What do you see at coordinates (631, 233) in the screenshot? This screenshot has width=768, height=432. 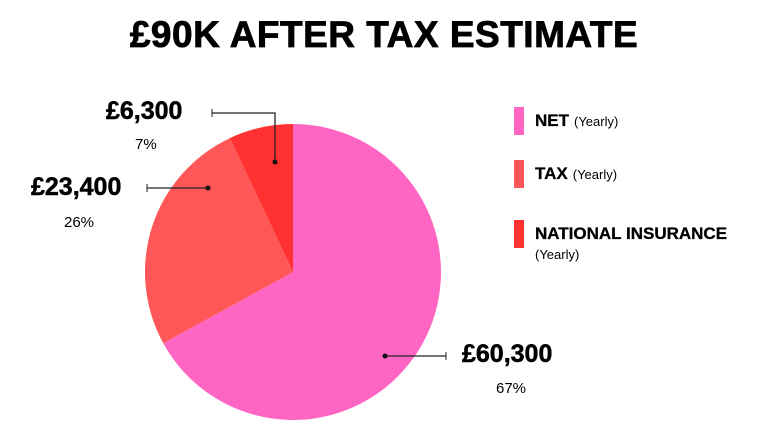 I see `legend-label-ni: NATIONAL INSURANCE` at bounding box center [631, 233].